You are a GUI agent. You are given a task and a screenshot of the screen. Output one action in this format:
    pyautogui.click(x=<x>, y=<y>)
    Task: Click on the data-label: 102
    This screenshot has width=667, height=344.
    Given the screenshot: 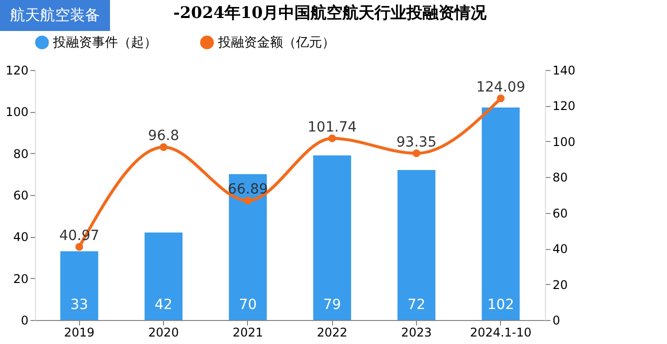 What is the action you would take?
    pyautogui.click(x=500, y=305)
    